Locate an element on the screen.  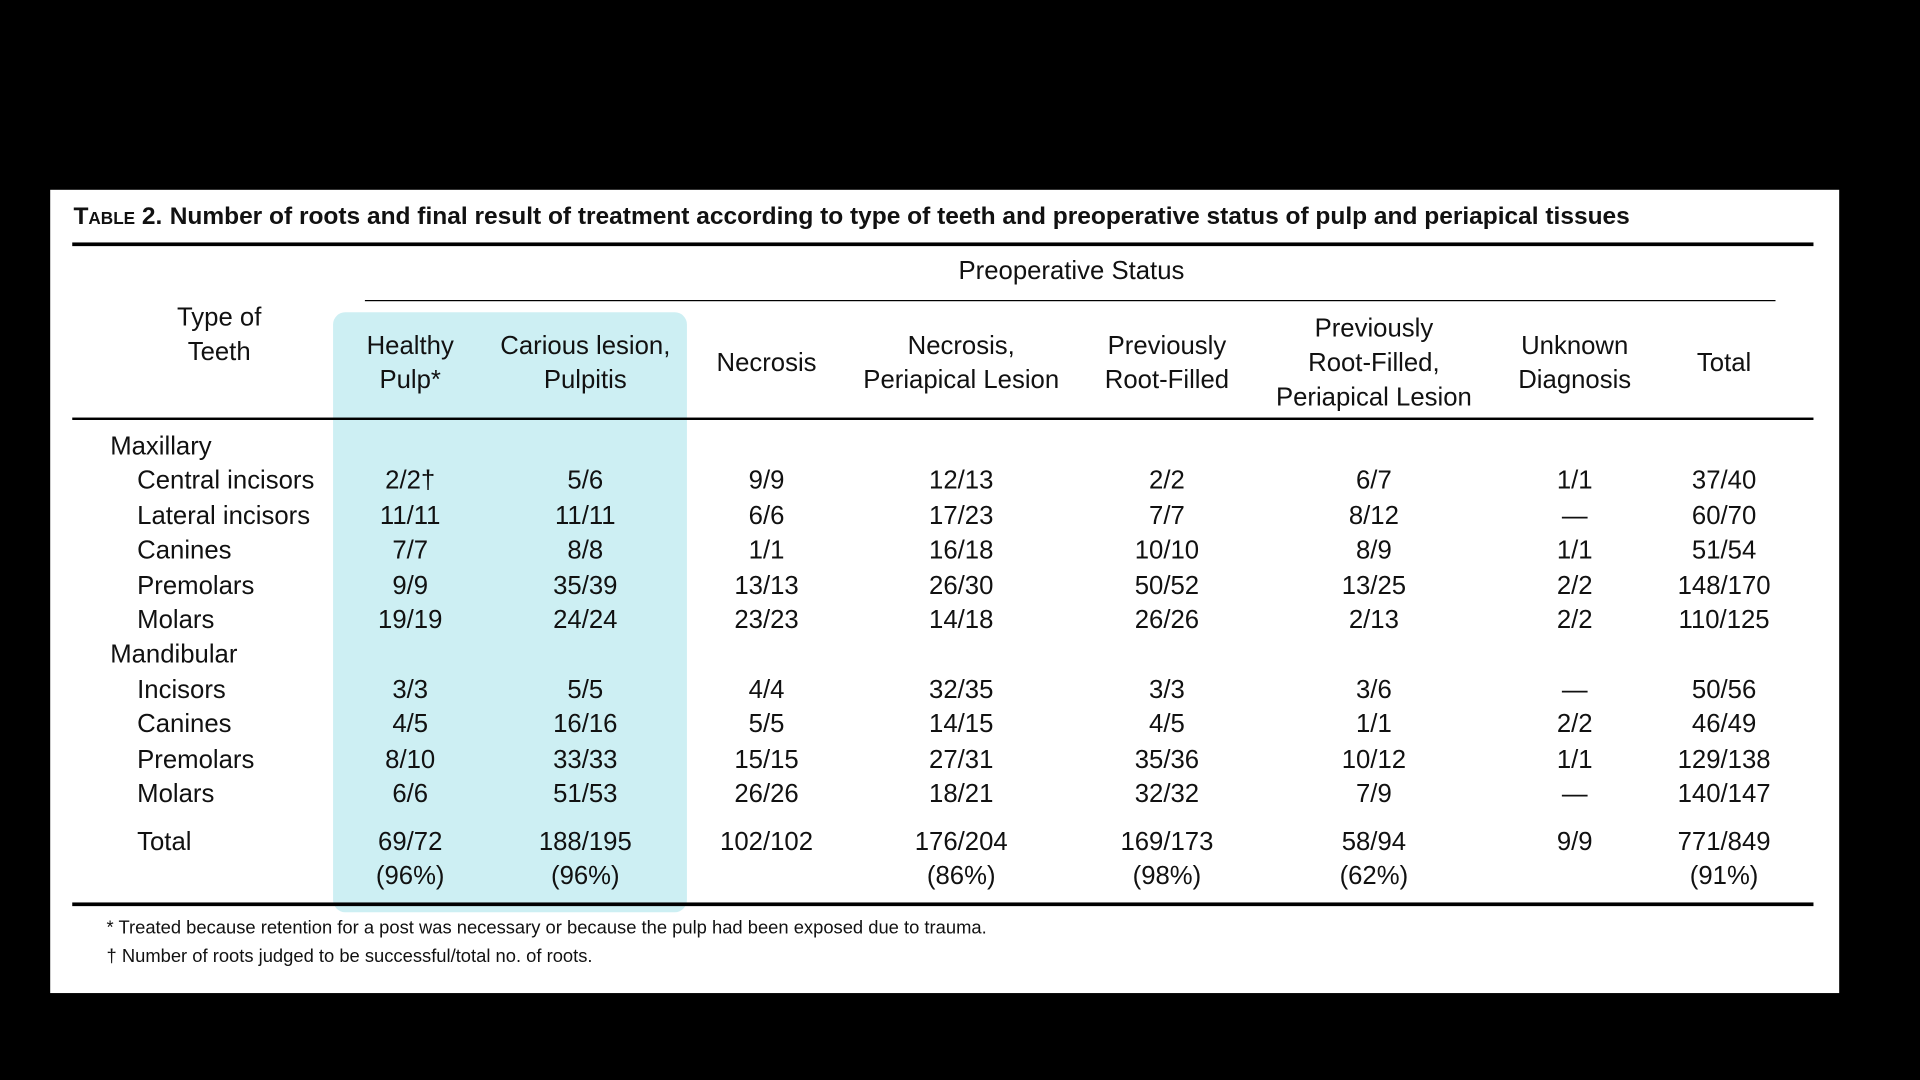
cell: 8/12 is located at coordinates (1373, 515).